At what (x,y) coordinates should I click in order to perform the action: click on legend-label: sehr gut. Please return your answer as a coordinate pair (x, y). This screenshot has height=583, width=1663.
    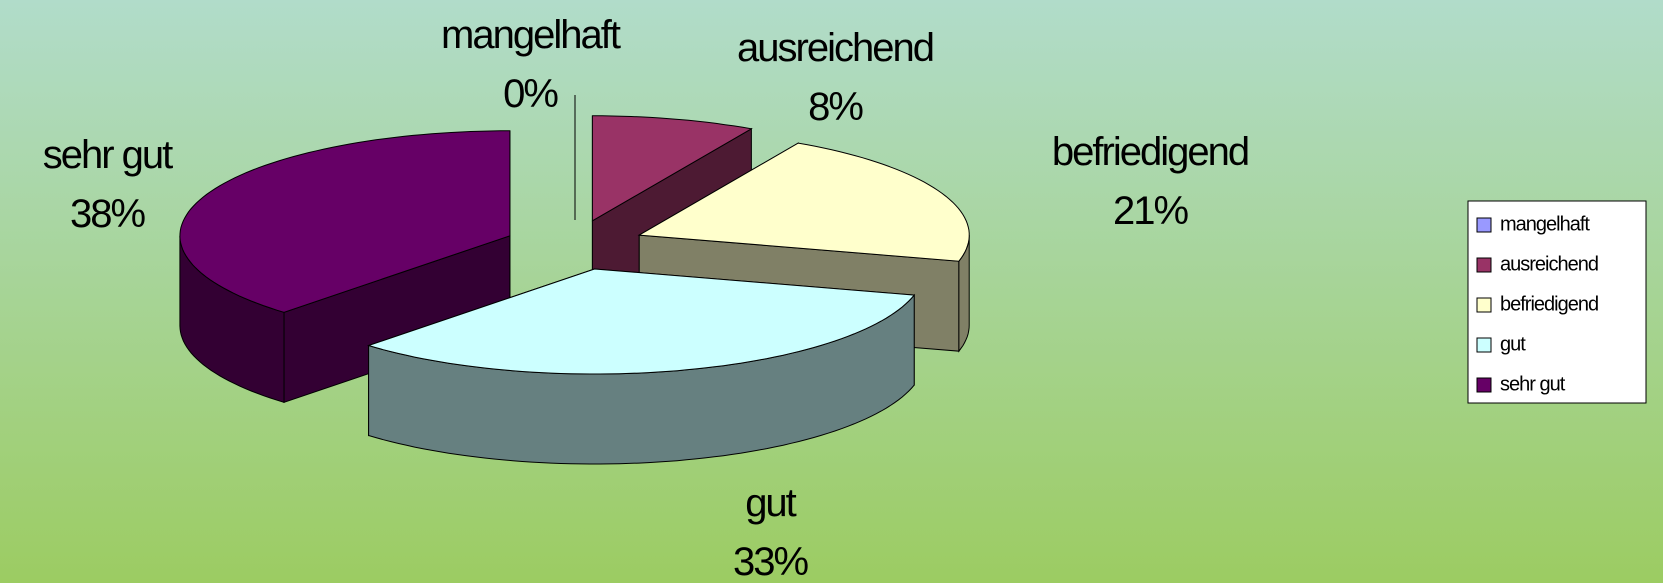
    Looking at the image, I should click on (1533, 384).